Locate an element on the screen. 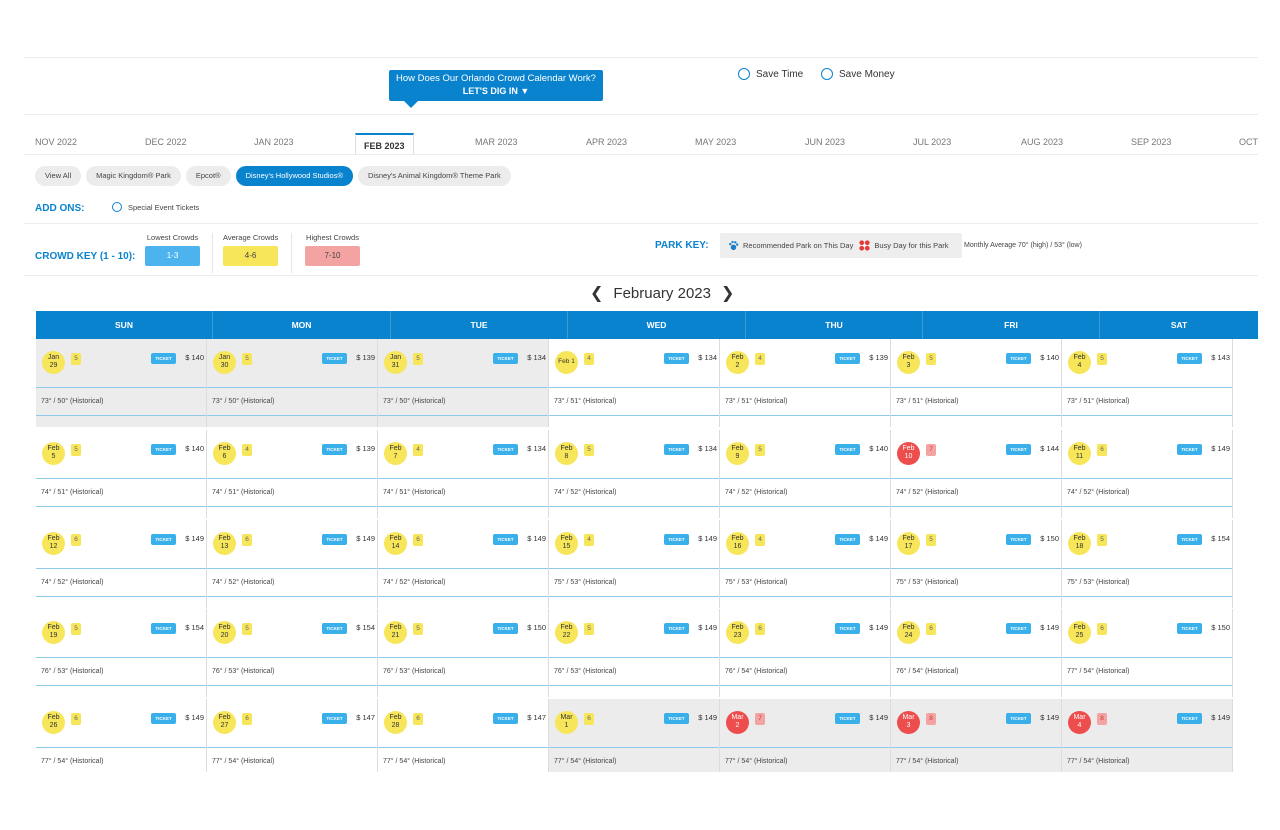 Image resolution: width=1280 pixels, height=830 pixels. calendar-day-cell: Feb 12 6 TICKET $ 149 74° / 52° (Historical) is located at coordinates (121, 564).